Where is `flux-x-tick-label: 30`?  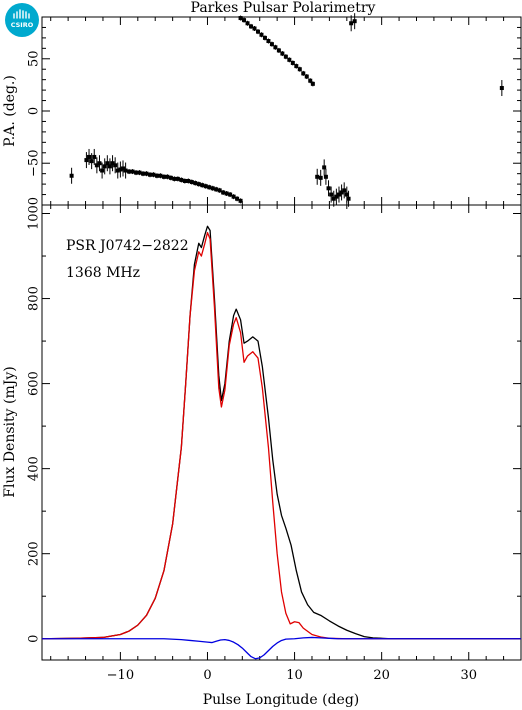
flux-x-tick-label: 30 is located at coordinates (468, 675).